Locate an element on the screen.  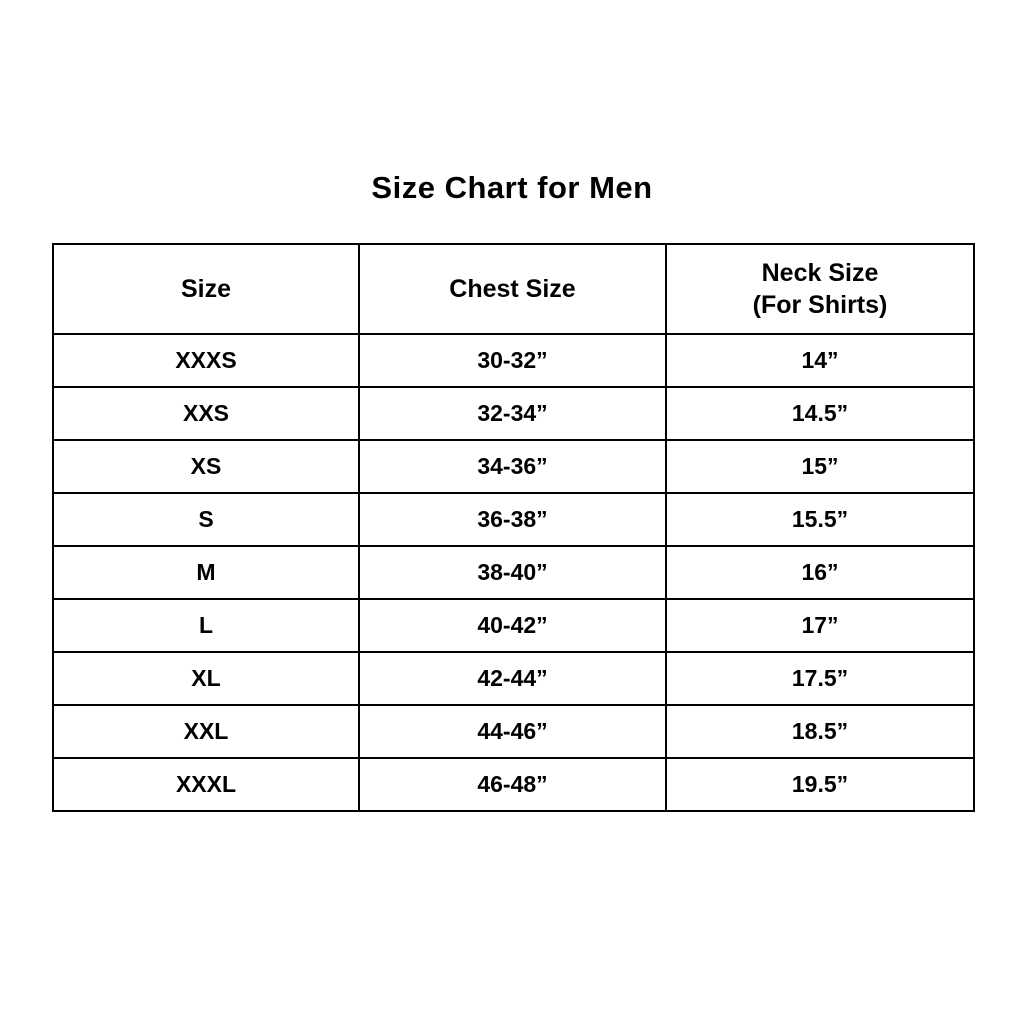
neck-cell: 15.5” is located at coordinates (820, 519).